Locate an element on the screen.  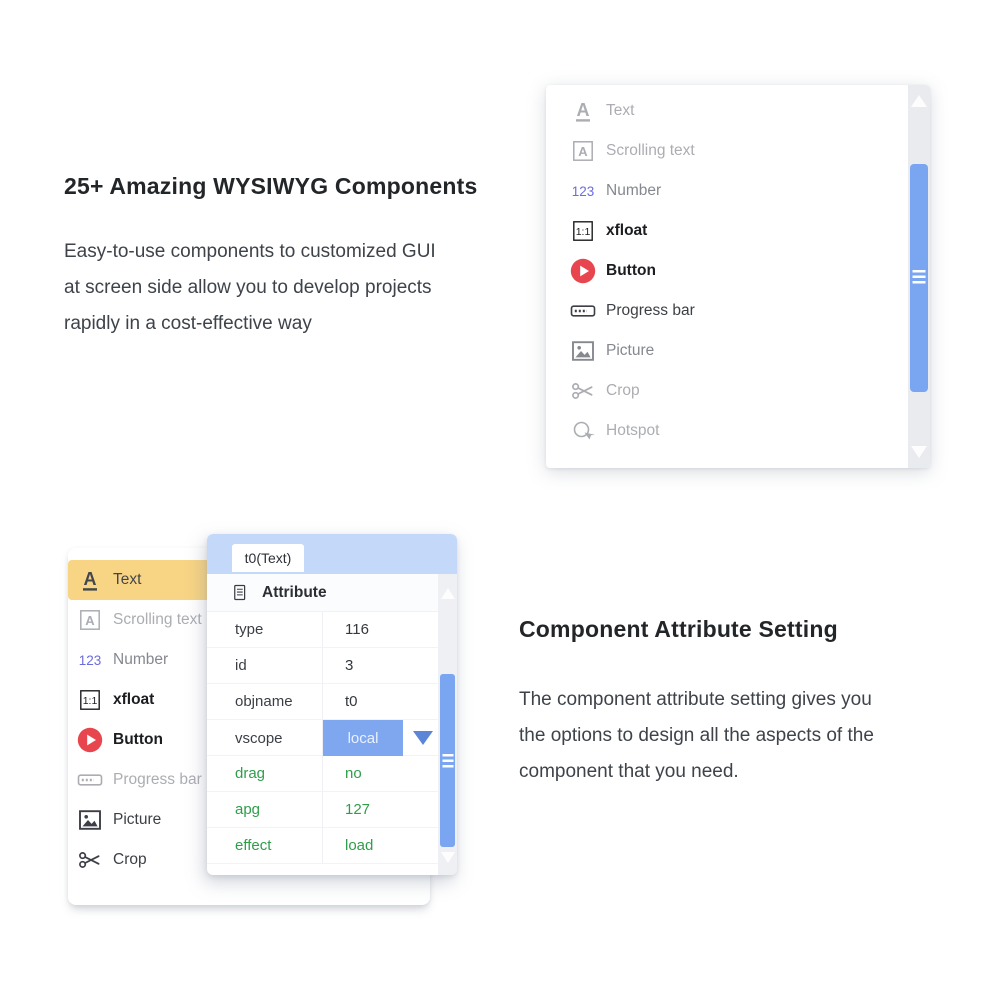
attribute-name: objname is located at coordinates (264, 701).